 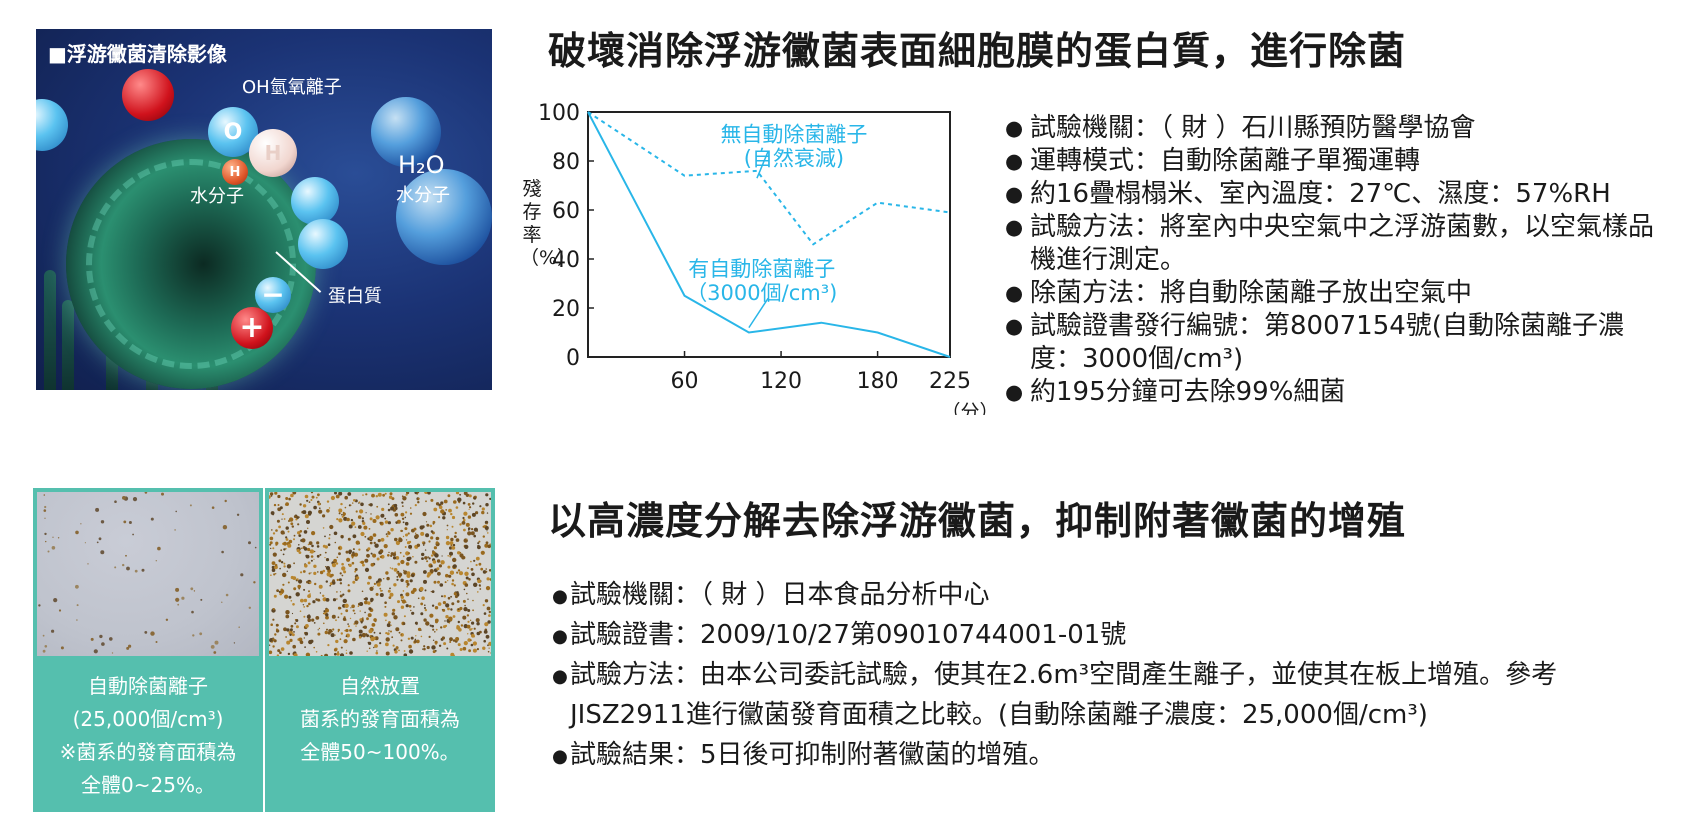 I want to click on list-item: 試驗機關：（ 財 ）石川縣預防醫學協會, so click(x=1335, y=128).